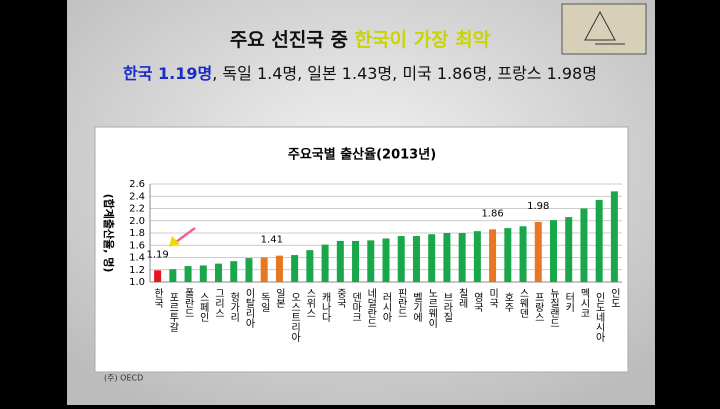 The width and height of the screenshot is (720, 409). What do you see at coordinates (137, 270) in the screenshot?
I see `y-tick-label: 1.2` at bounding box center [137, 270].